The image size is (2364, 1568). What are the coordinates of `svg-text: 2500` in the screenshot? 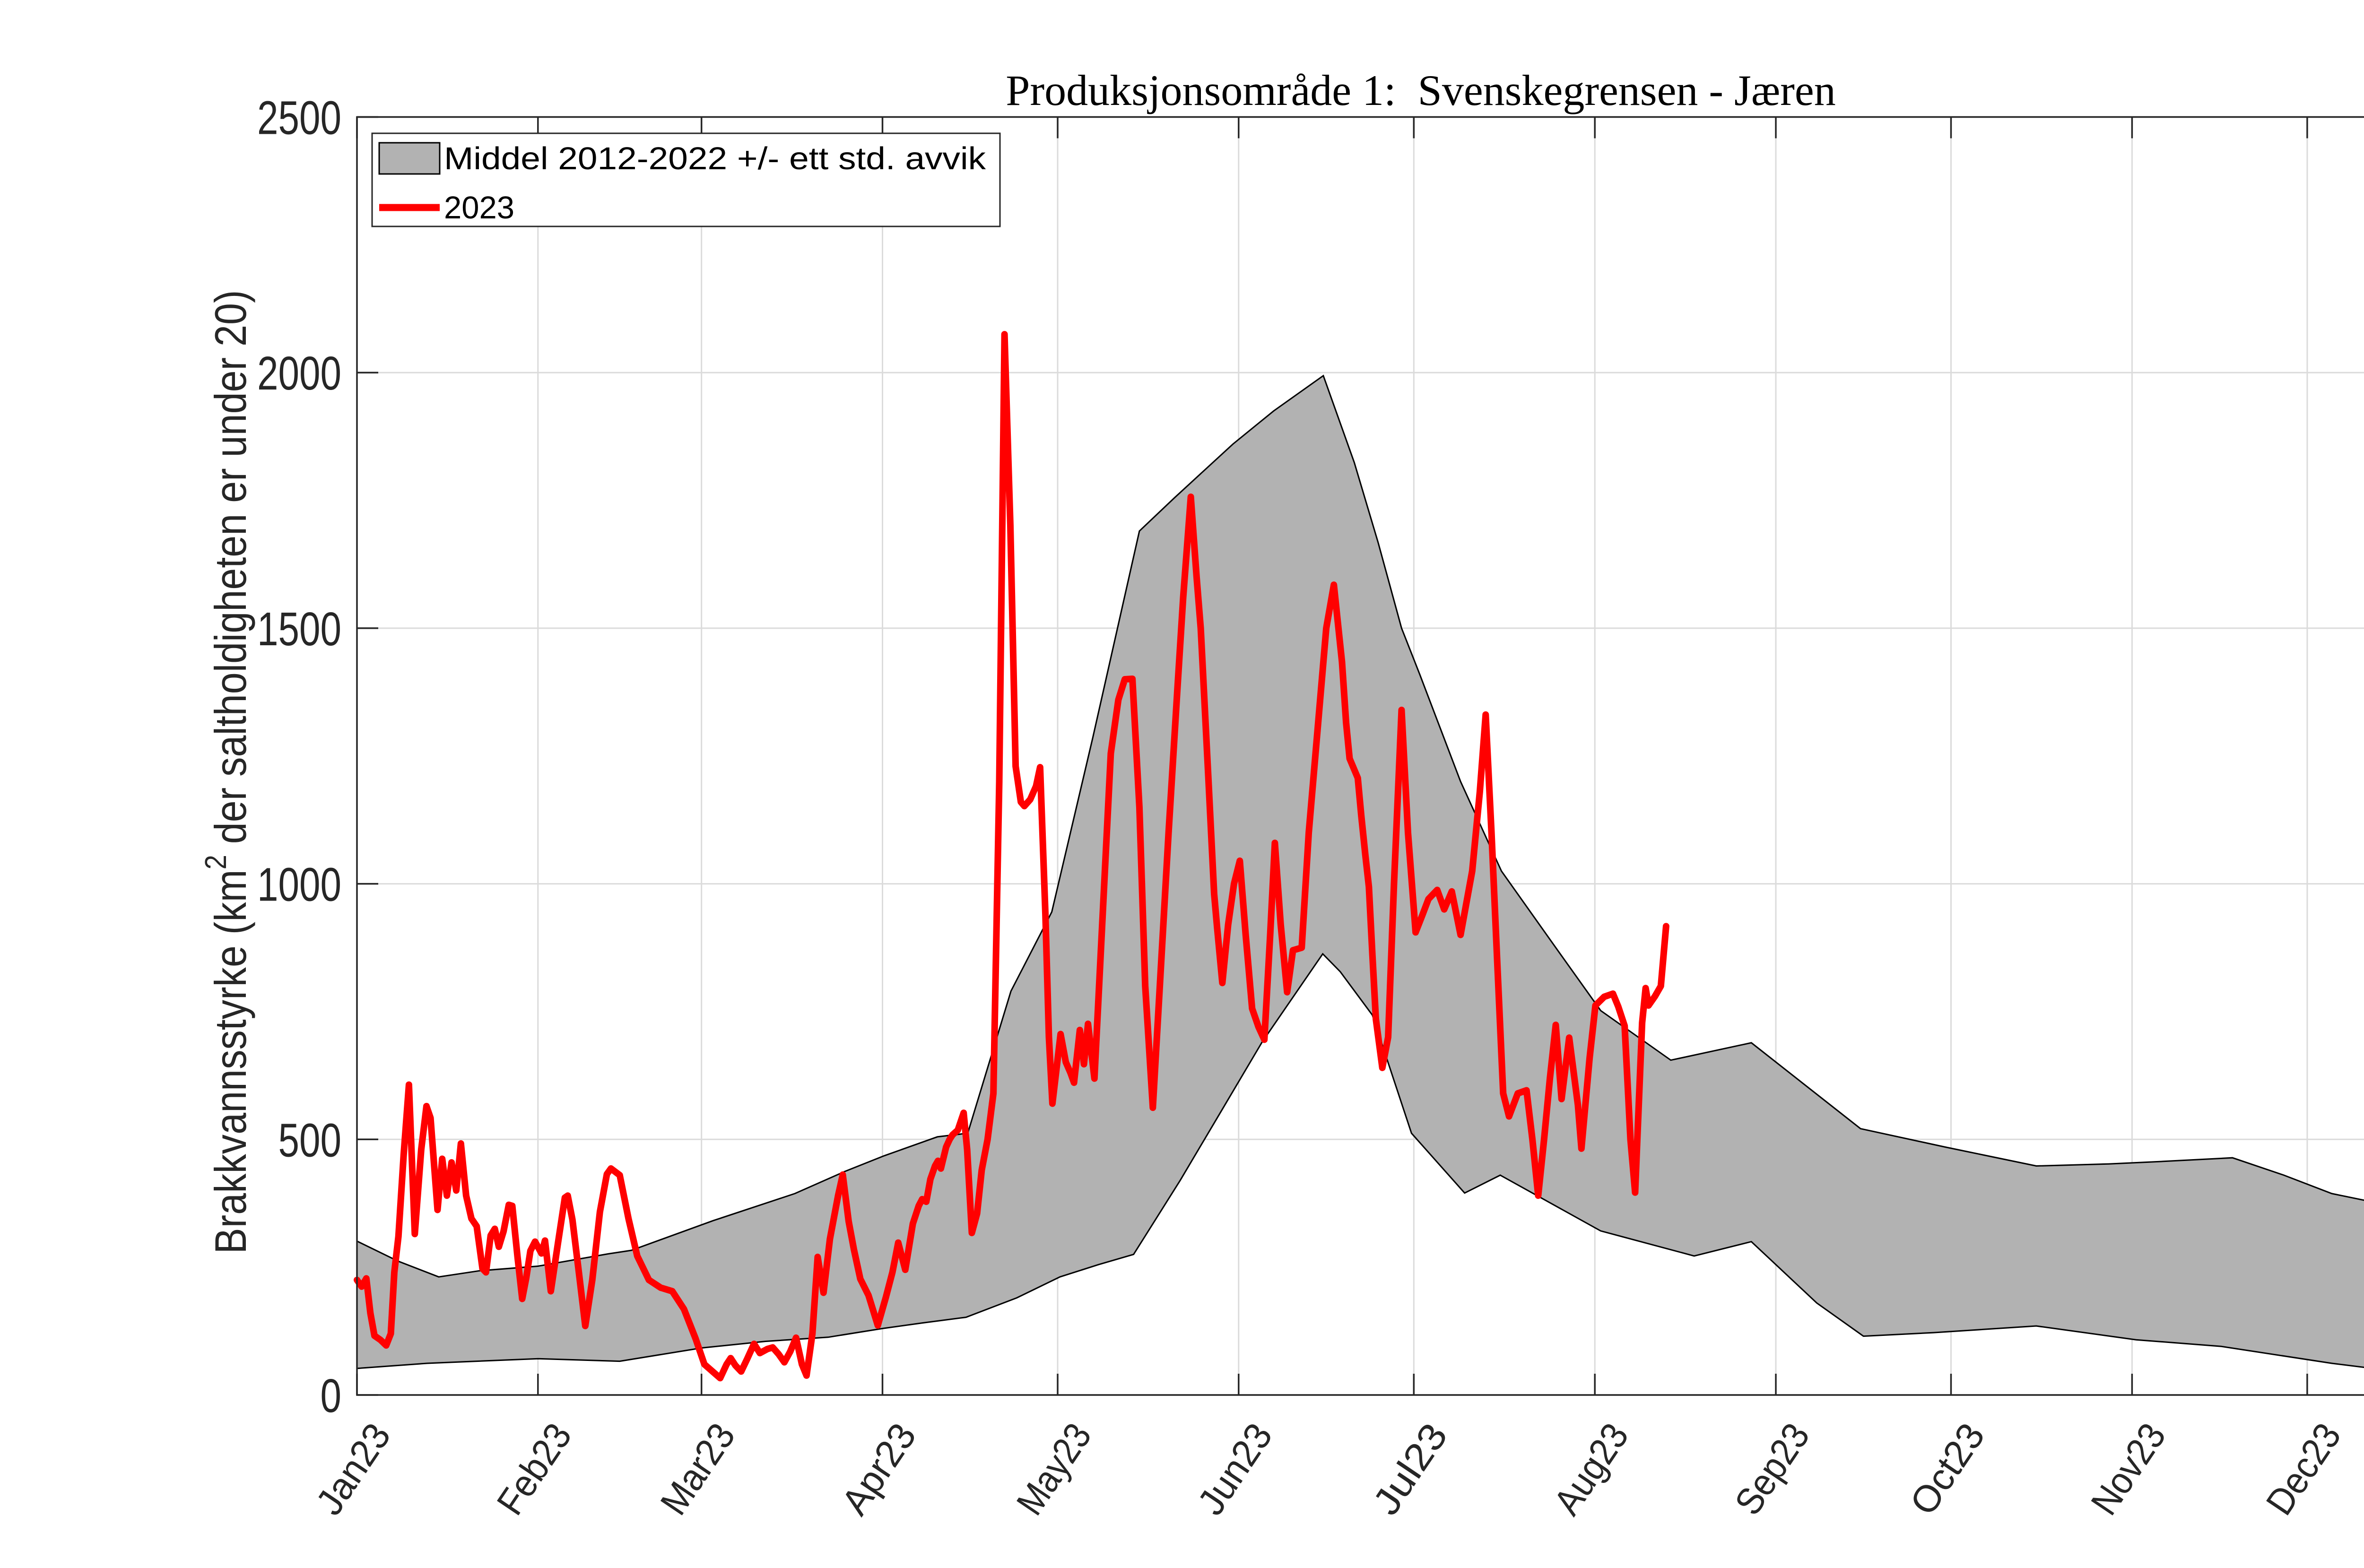 It's located at (299, 118).